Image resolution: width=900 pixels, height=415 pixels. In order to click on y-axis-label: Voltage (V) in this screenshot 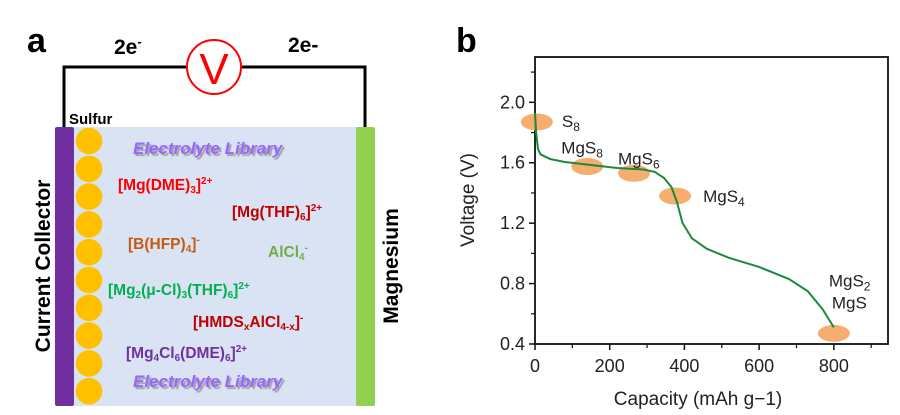, I will do `click(468, 200)`.